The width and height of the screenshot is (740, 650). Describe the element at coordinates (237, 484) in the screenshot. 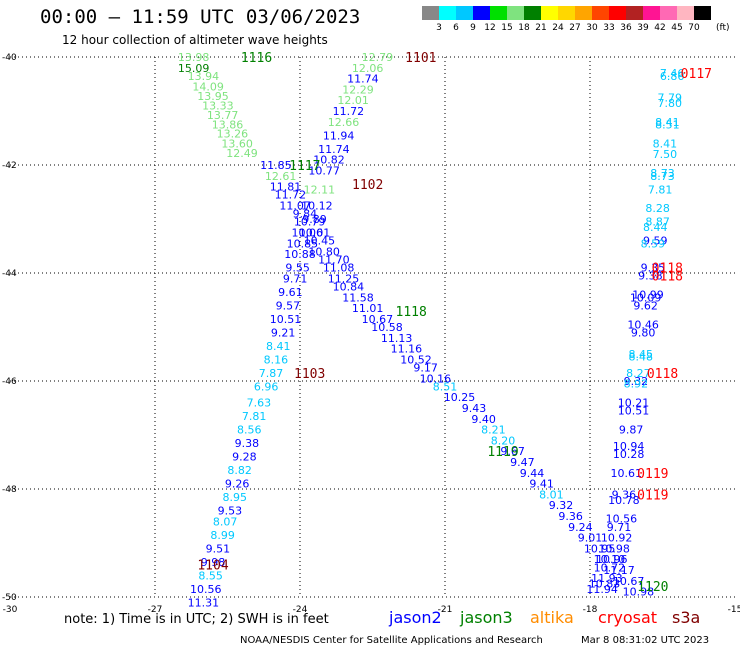

I see `wave-height-value: 9.26` at that location.